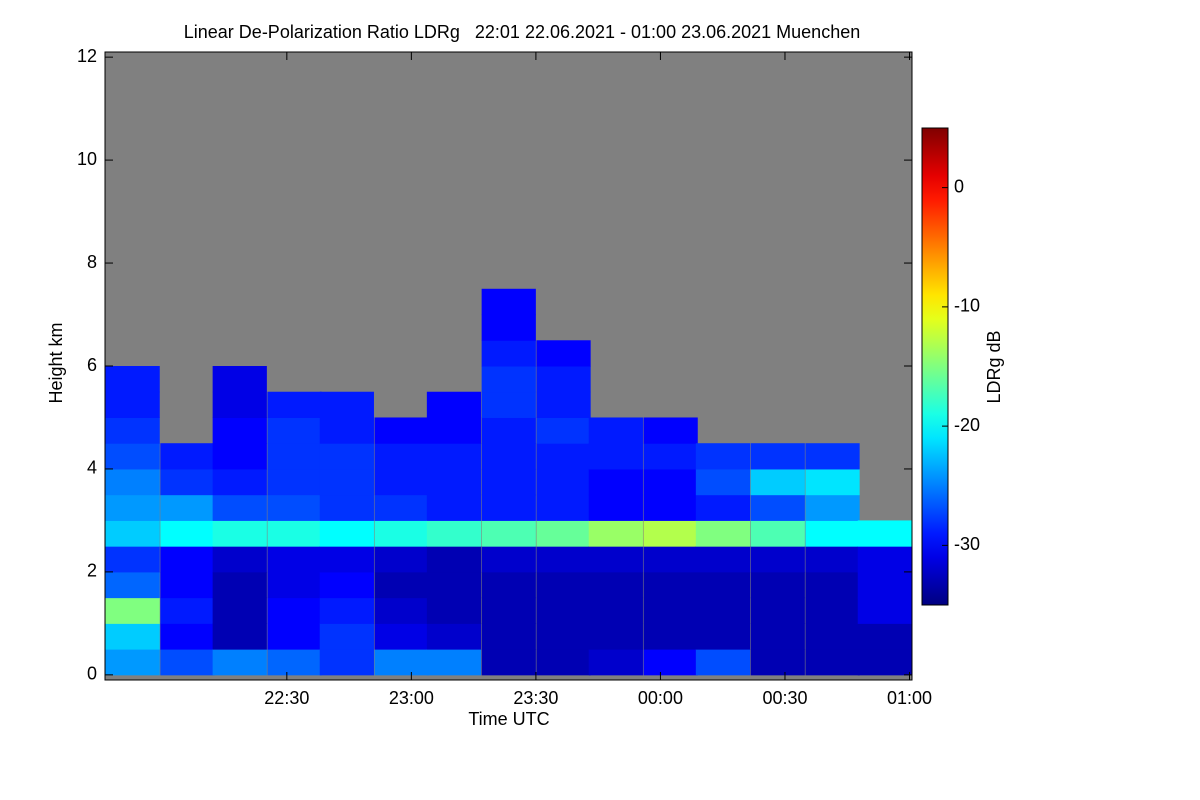 This screenshot has height=800, width=1200. Describe the element at coordinates (959, 186) in the screenshot. I see `colorbar-tick-label: 0` at that location.